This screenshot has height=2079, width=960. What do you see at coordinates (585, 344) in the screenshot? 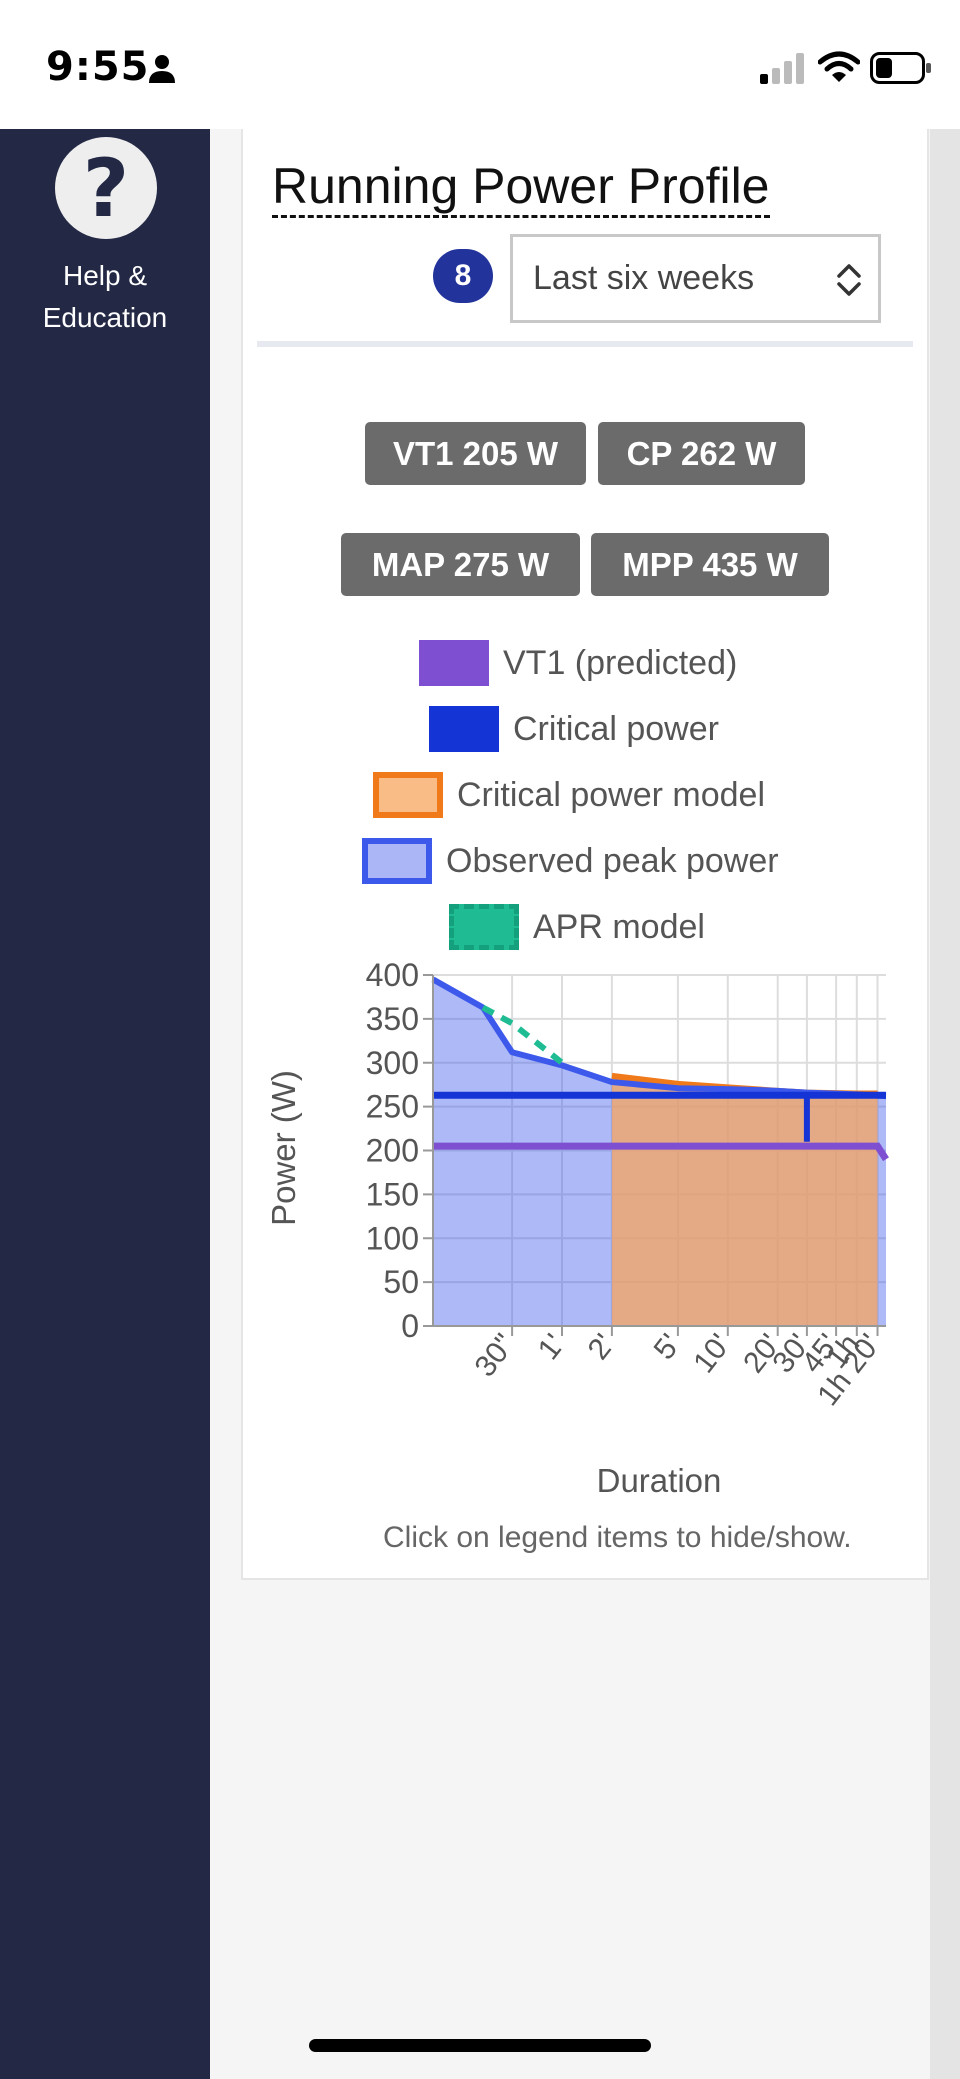
I see `divider` at bounding box center [585, 344].